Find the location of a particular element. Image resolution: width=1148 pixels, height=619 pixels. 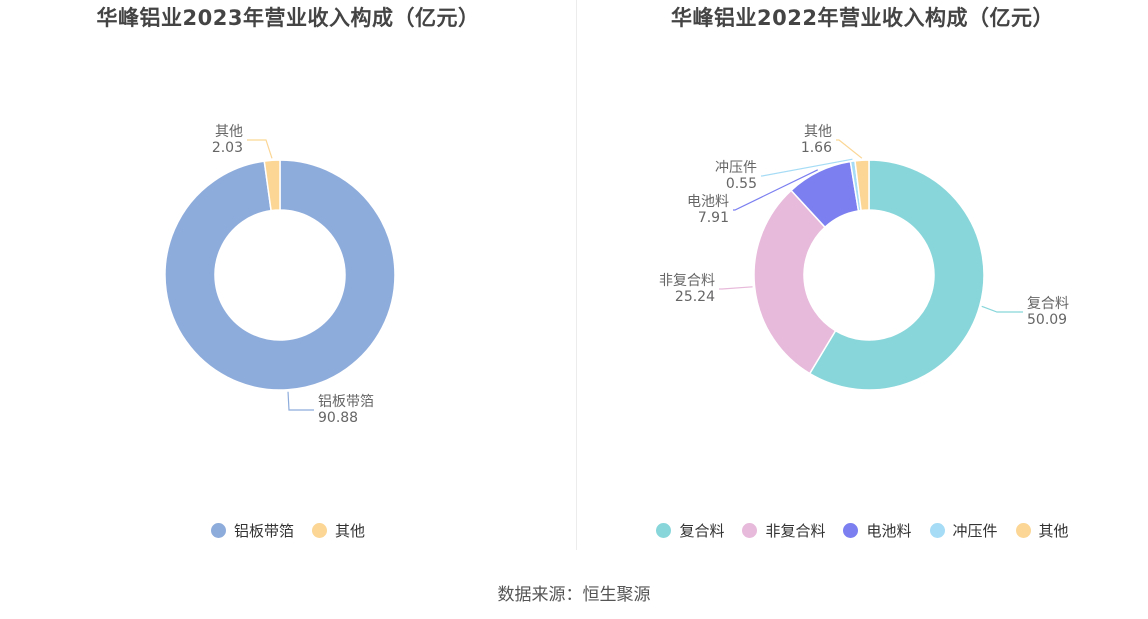

legend-item: 复合料 is located at coordinates (690, 530).